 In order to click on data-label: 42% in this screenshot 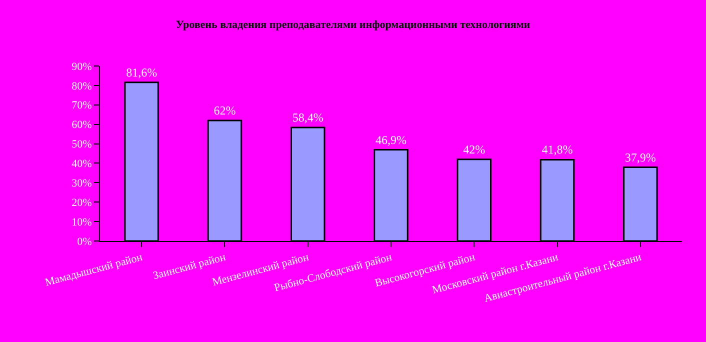, I will do `click(474, 149)`.